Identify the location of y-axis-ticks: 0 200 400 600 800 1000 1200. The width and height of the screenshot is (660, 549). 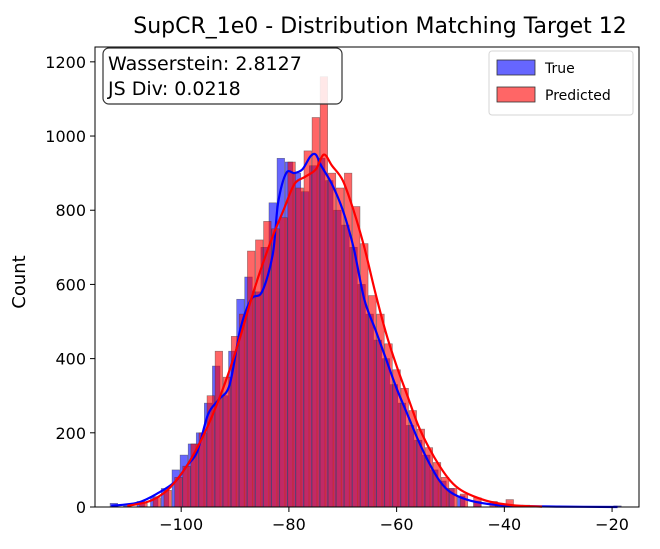
(70, 285).